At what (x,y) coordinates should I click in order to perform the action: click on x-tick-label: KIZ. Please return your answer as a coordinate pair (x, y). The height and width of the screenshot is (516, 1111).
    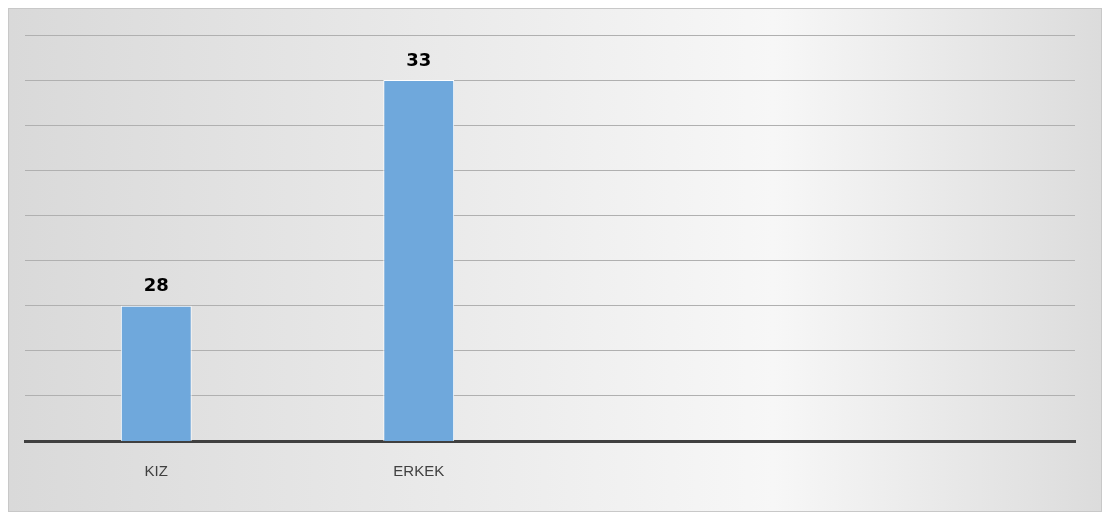
    Looking at the image, I should click on (156, 471).